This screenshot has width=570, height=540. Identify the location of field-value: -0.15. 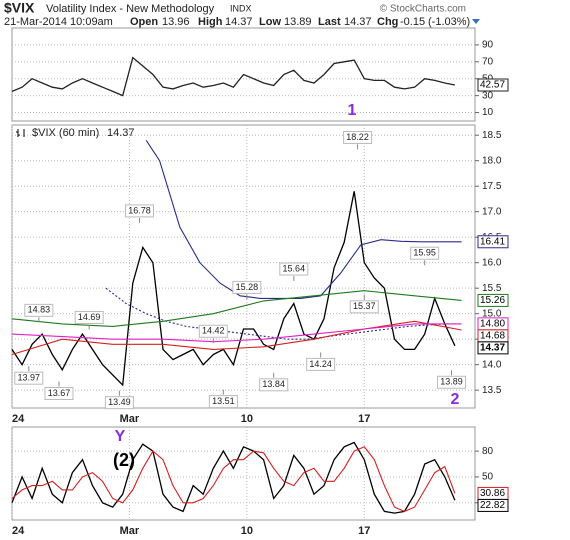
(412, 22).